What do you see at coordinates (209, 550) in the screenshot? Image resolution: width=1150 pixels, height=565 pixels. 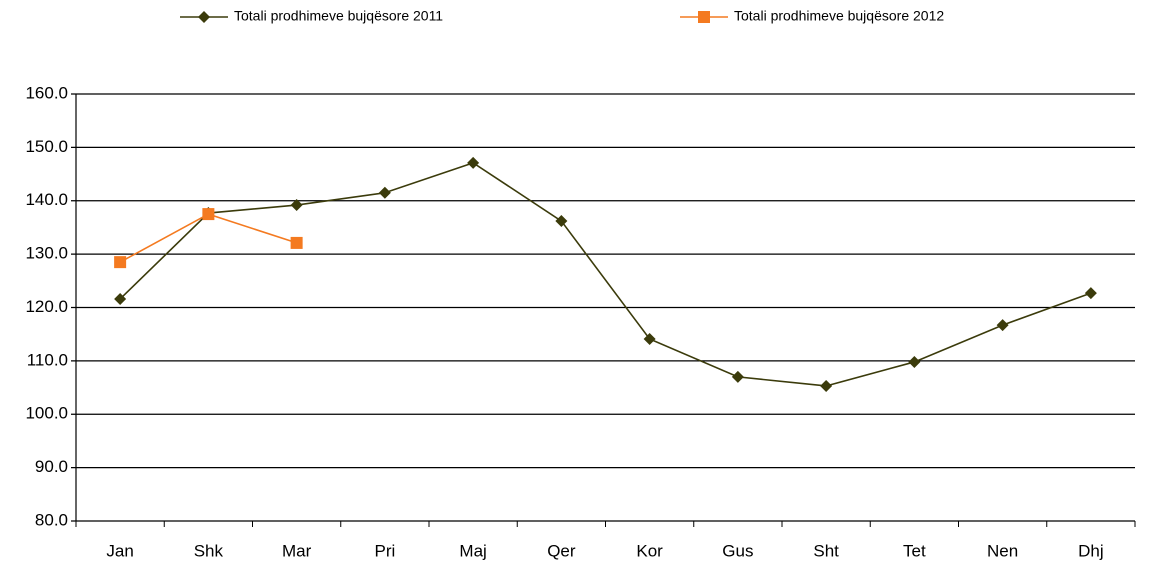 I see `x-tick-label: Shk` at bounding box center [209, 550].